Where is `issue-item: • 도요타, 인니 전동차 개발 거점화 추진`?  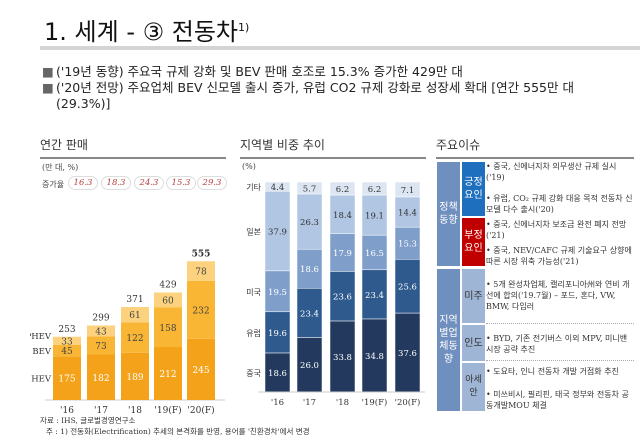
issue-item: • 도요타, 인니 전동차 개발 거점화 추진 is located at coordinates (552, 371).